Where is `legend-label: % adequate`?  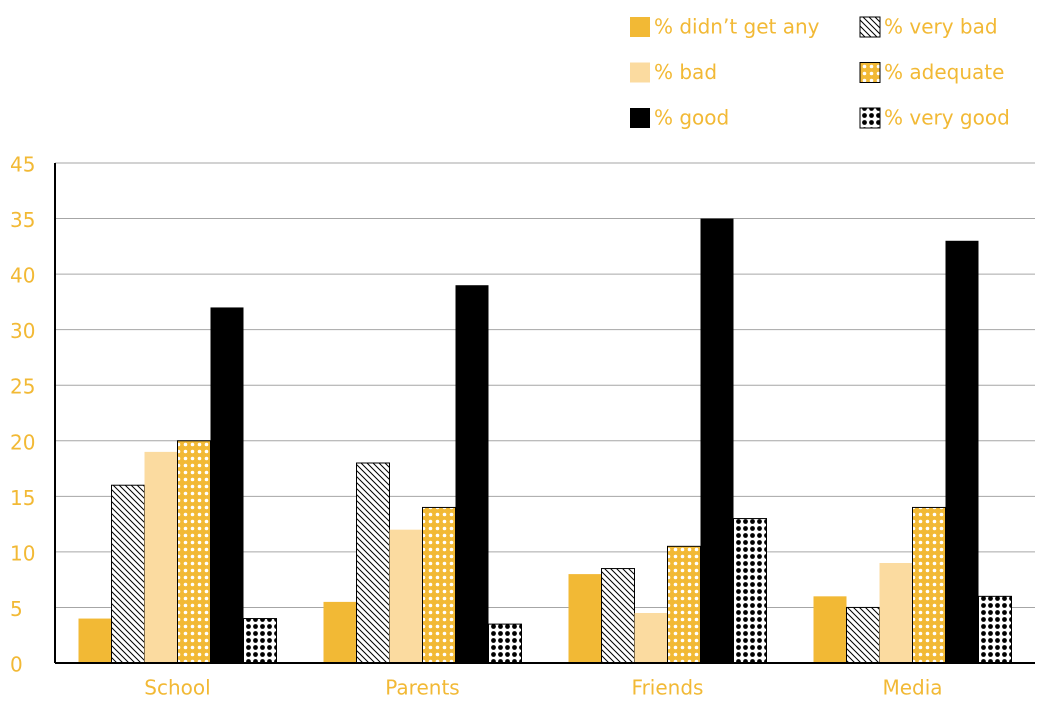
legend-label: % adequate is located at coordinates (944, 72).